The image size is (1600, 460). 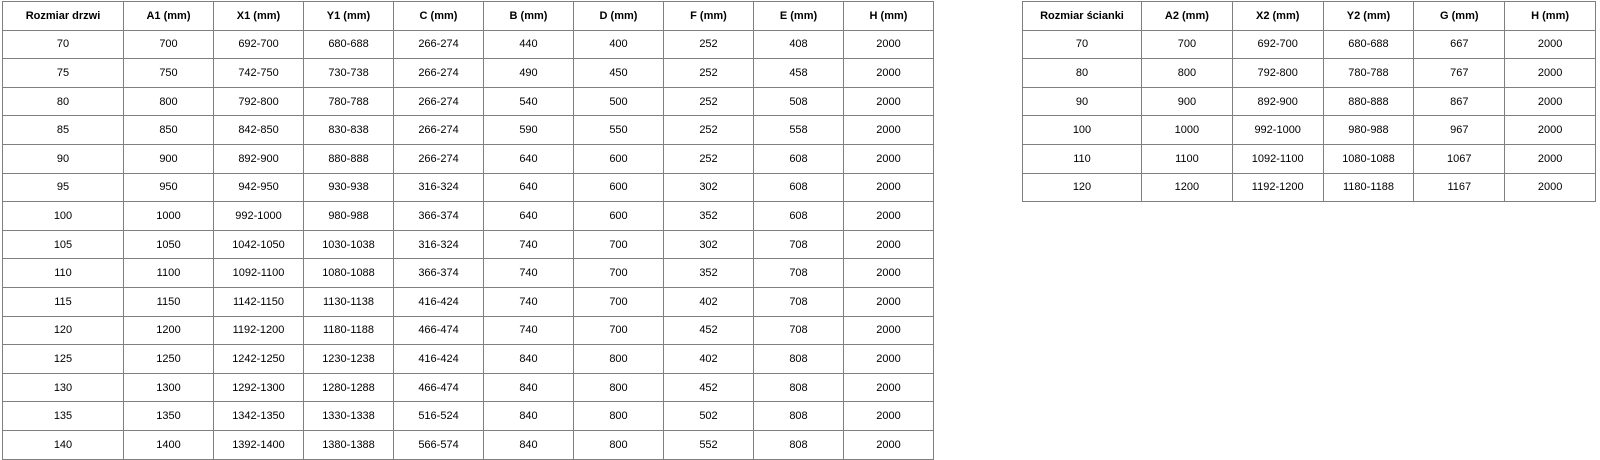 What do you see at coordinates (348, 301) in the screenshot?
I see `table-cell: 1130-1138` at bounding box center [348, 301].